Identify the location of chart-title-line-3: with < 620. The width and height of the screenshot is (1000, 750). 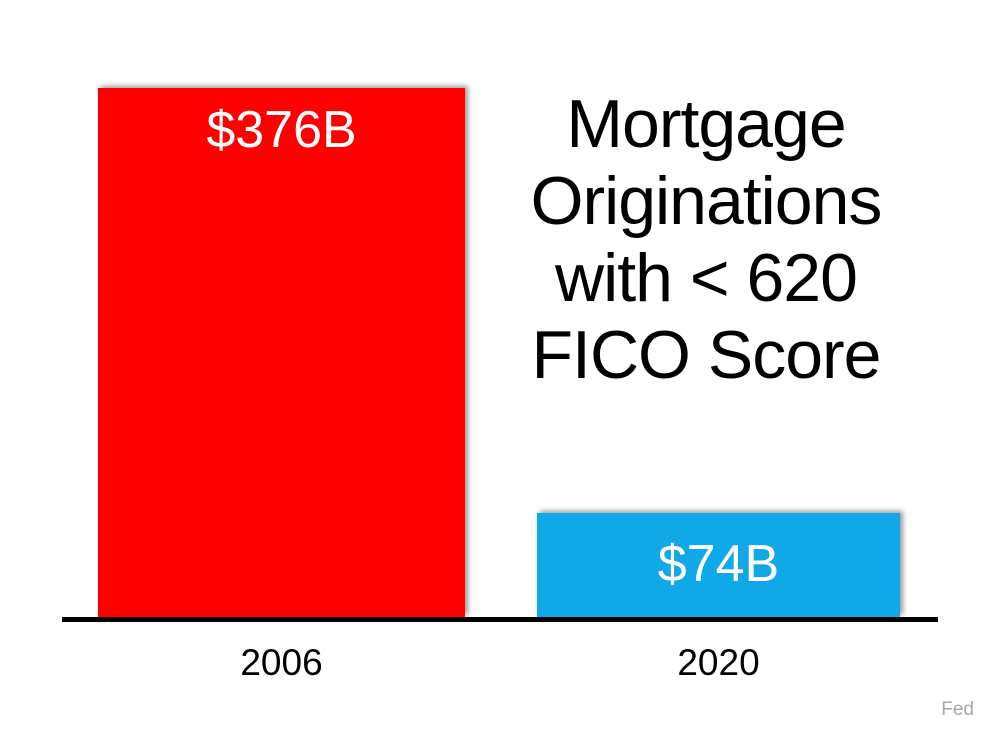
(706, 278).